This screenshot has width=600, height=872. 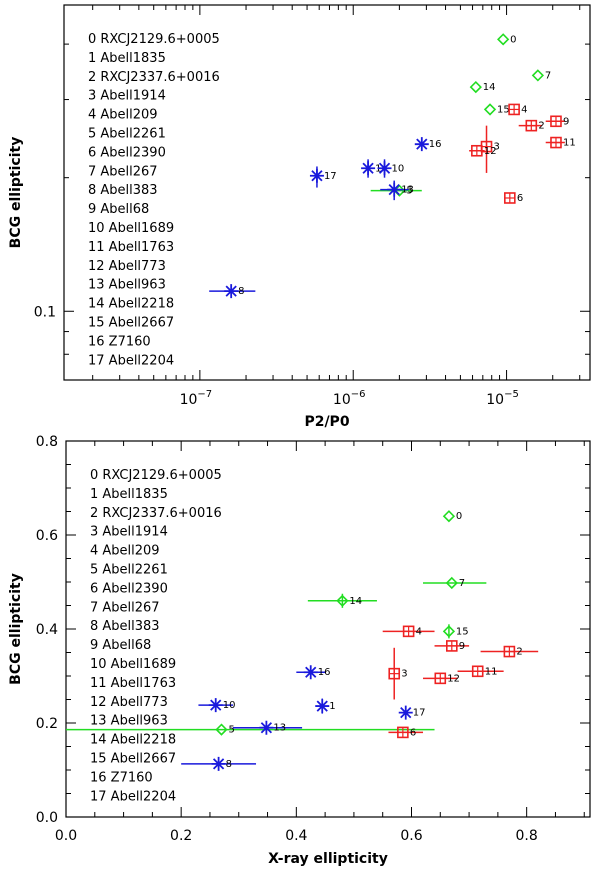 What do you see at coordinates (47, 724) in the screenshot?
I see `y-tick-label: 0.2` at bounding box center [47, 724].